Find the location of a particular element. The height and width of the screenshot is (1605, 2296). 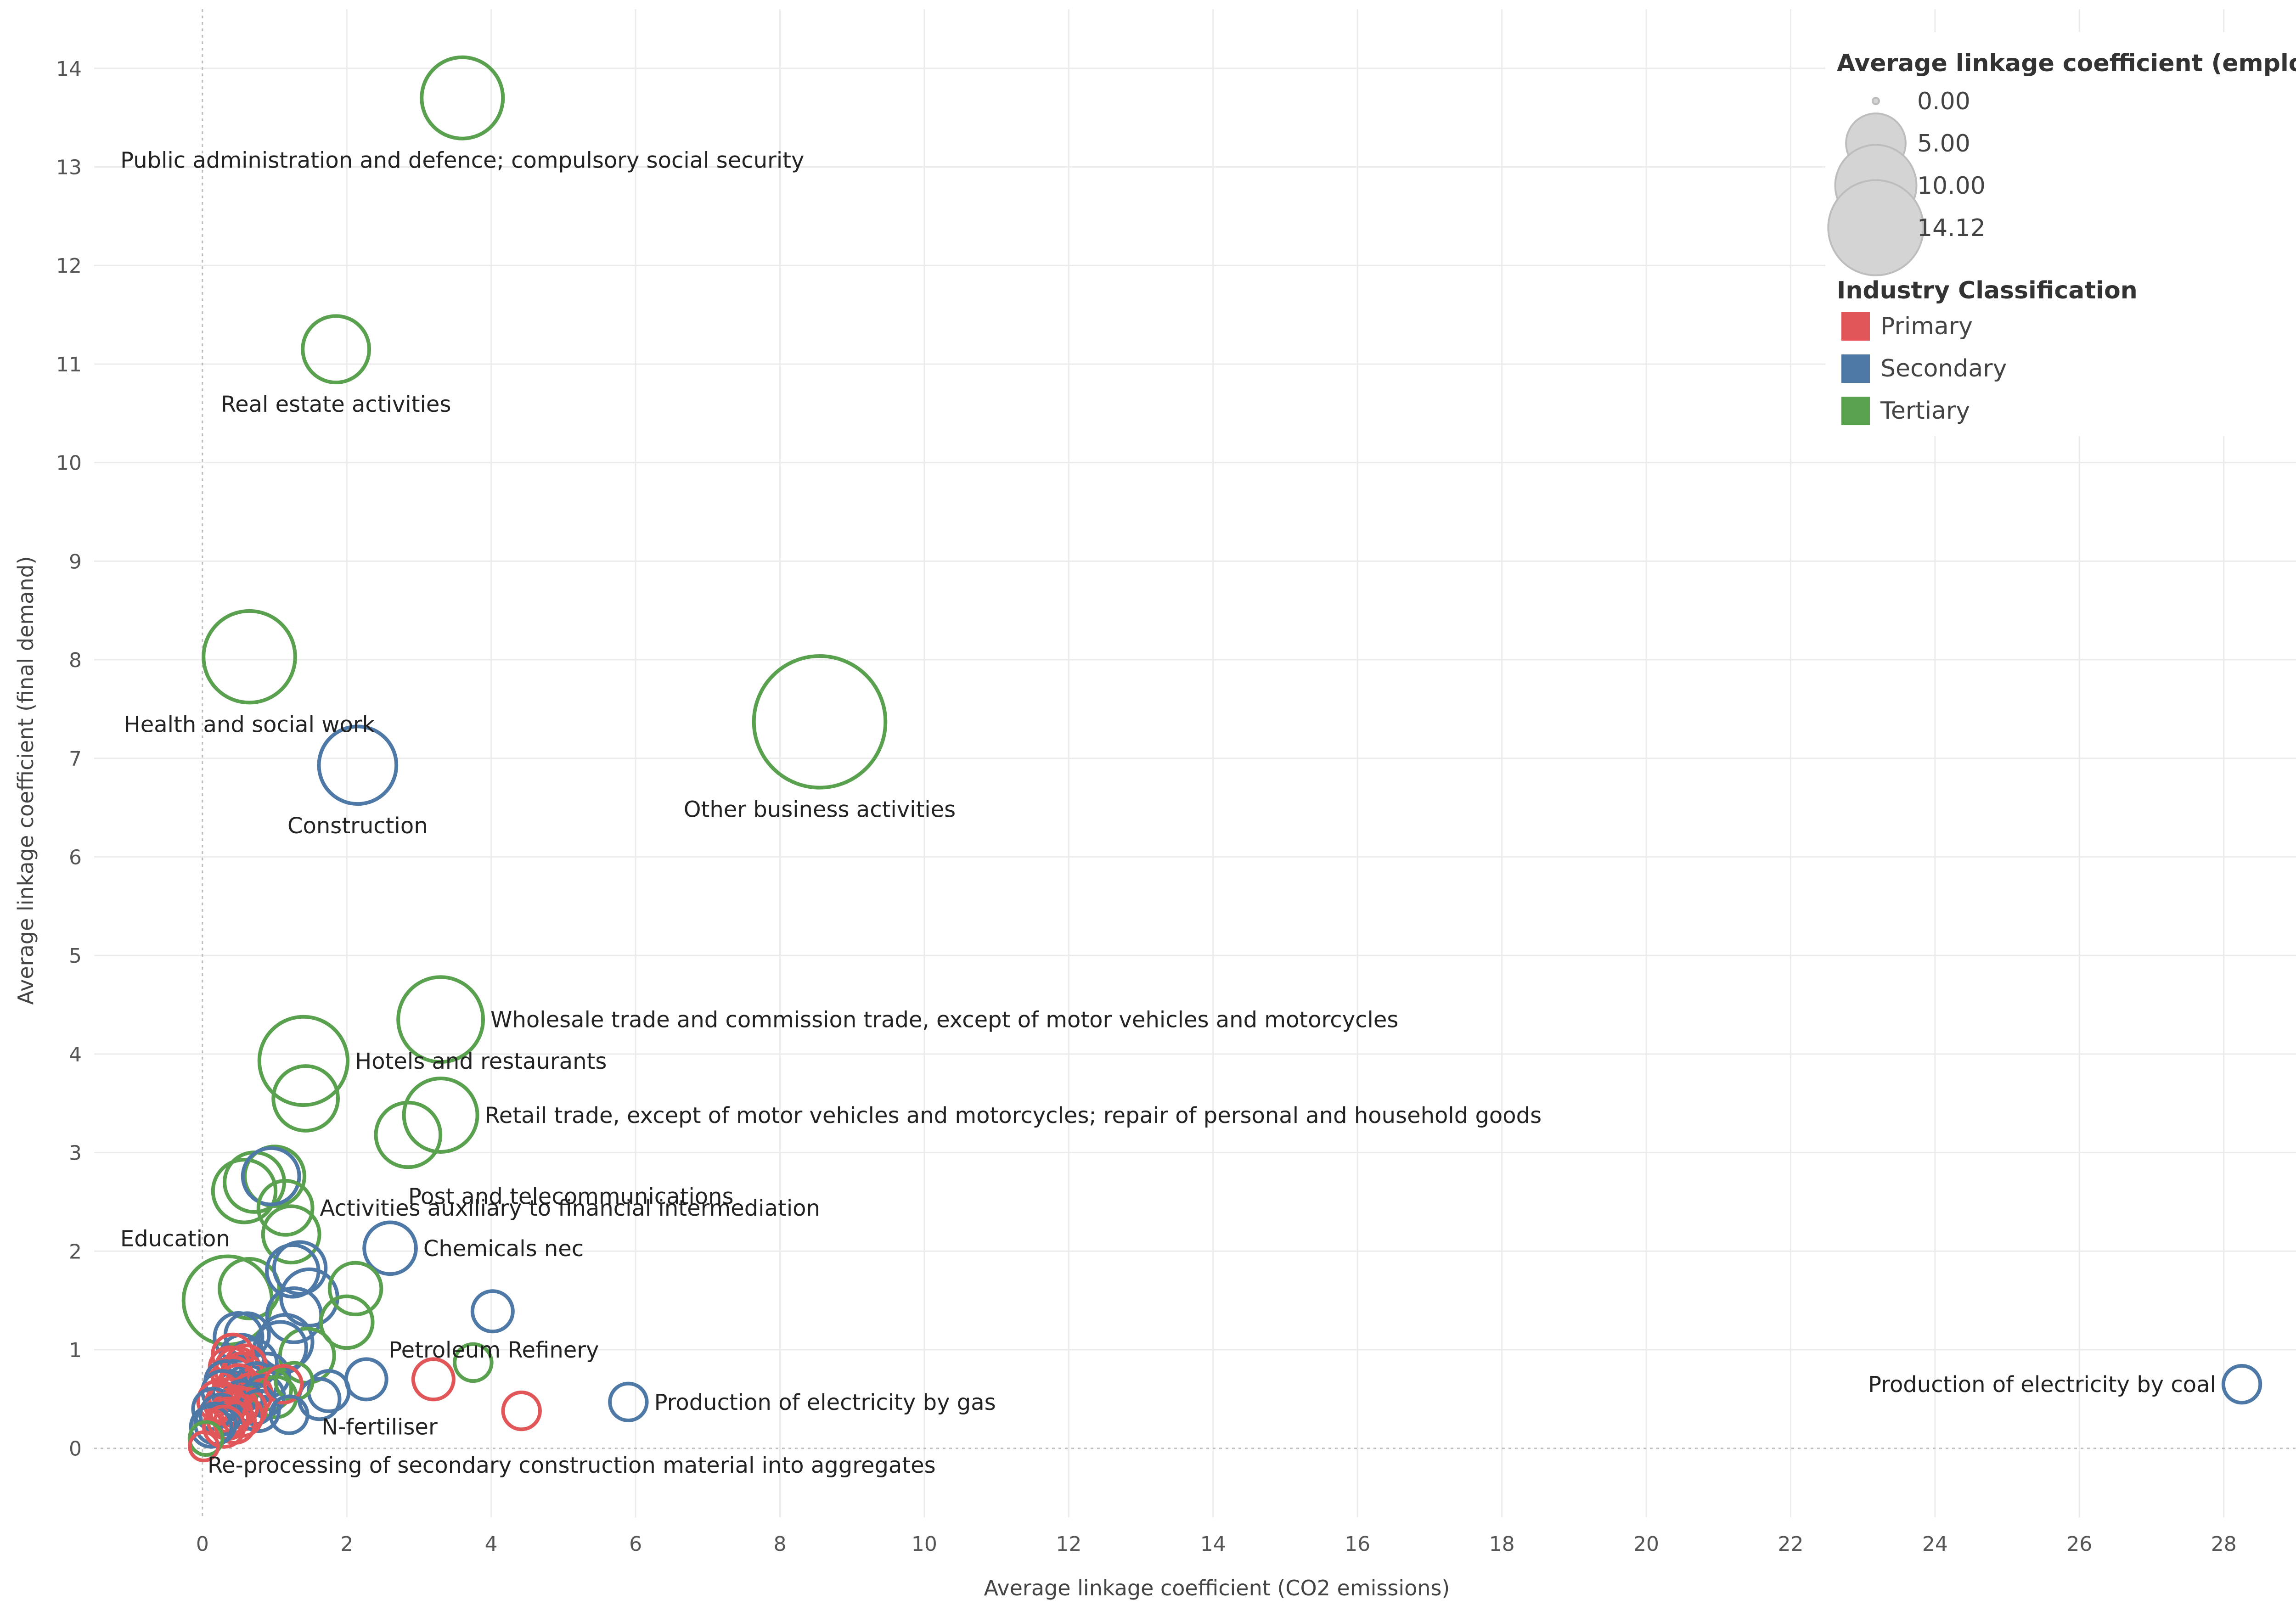

annotation-label: Other business activities is located at coordinates (820, 810).